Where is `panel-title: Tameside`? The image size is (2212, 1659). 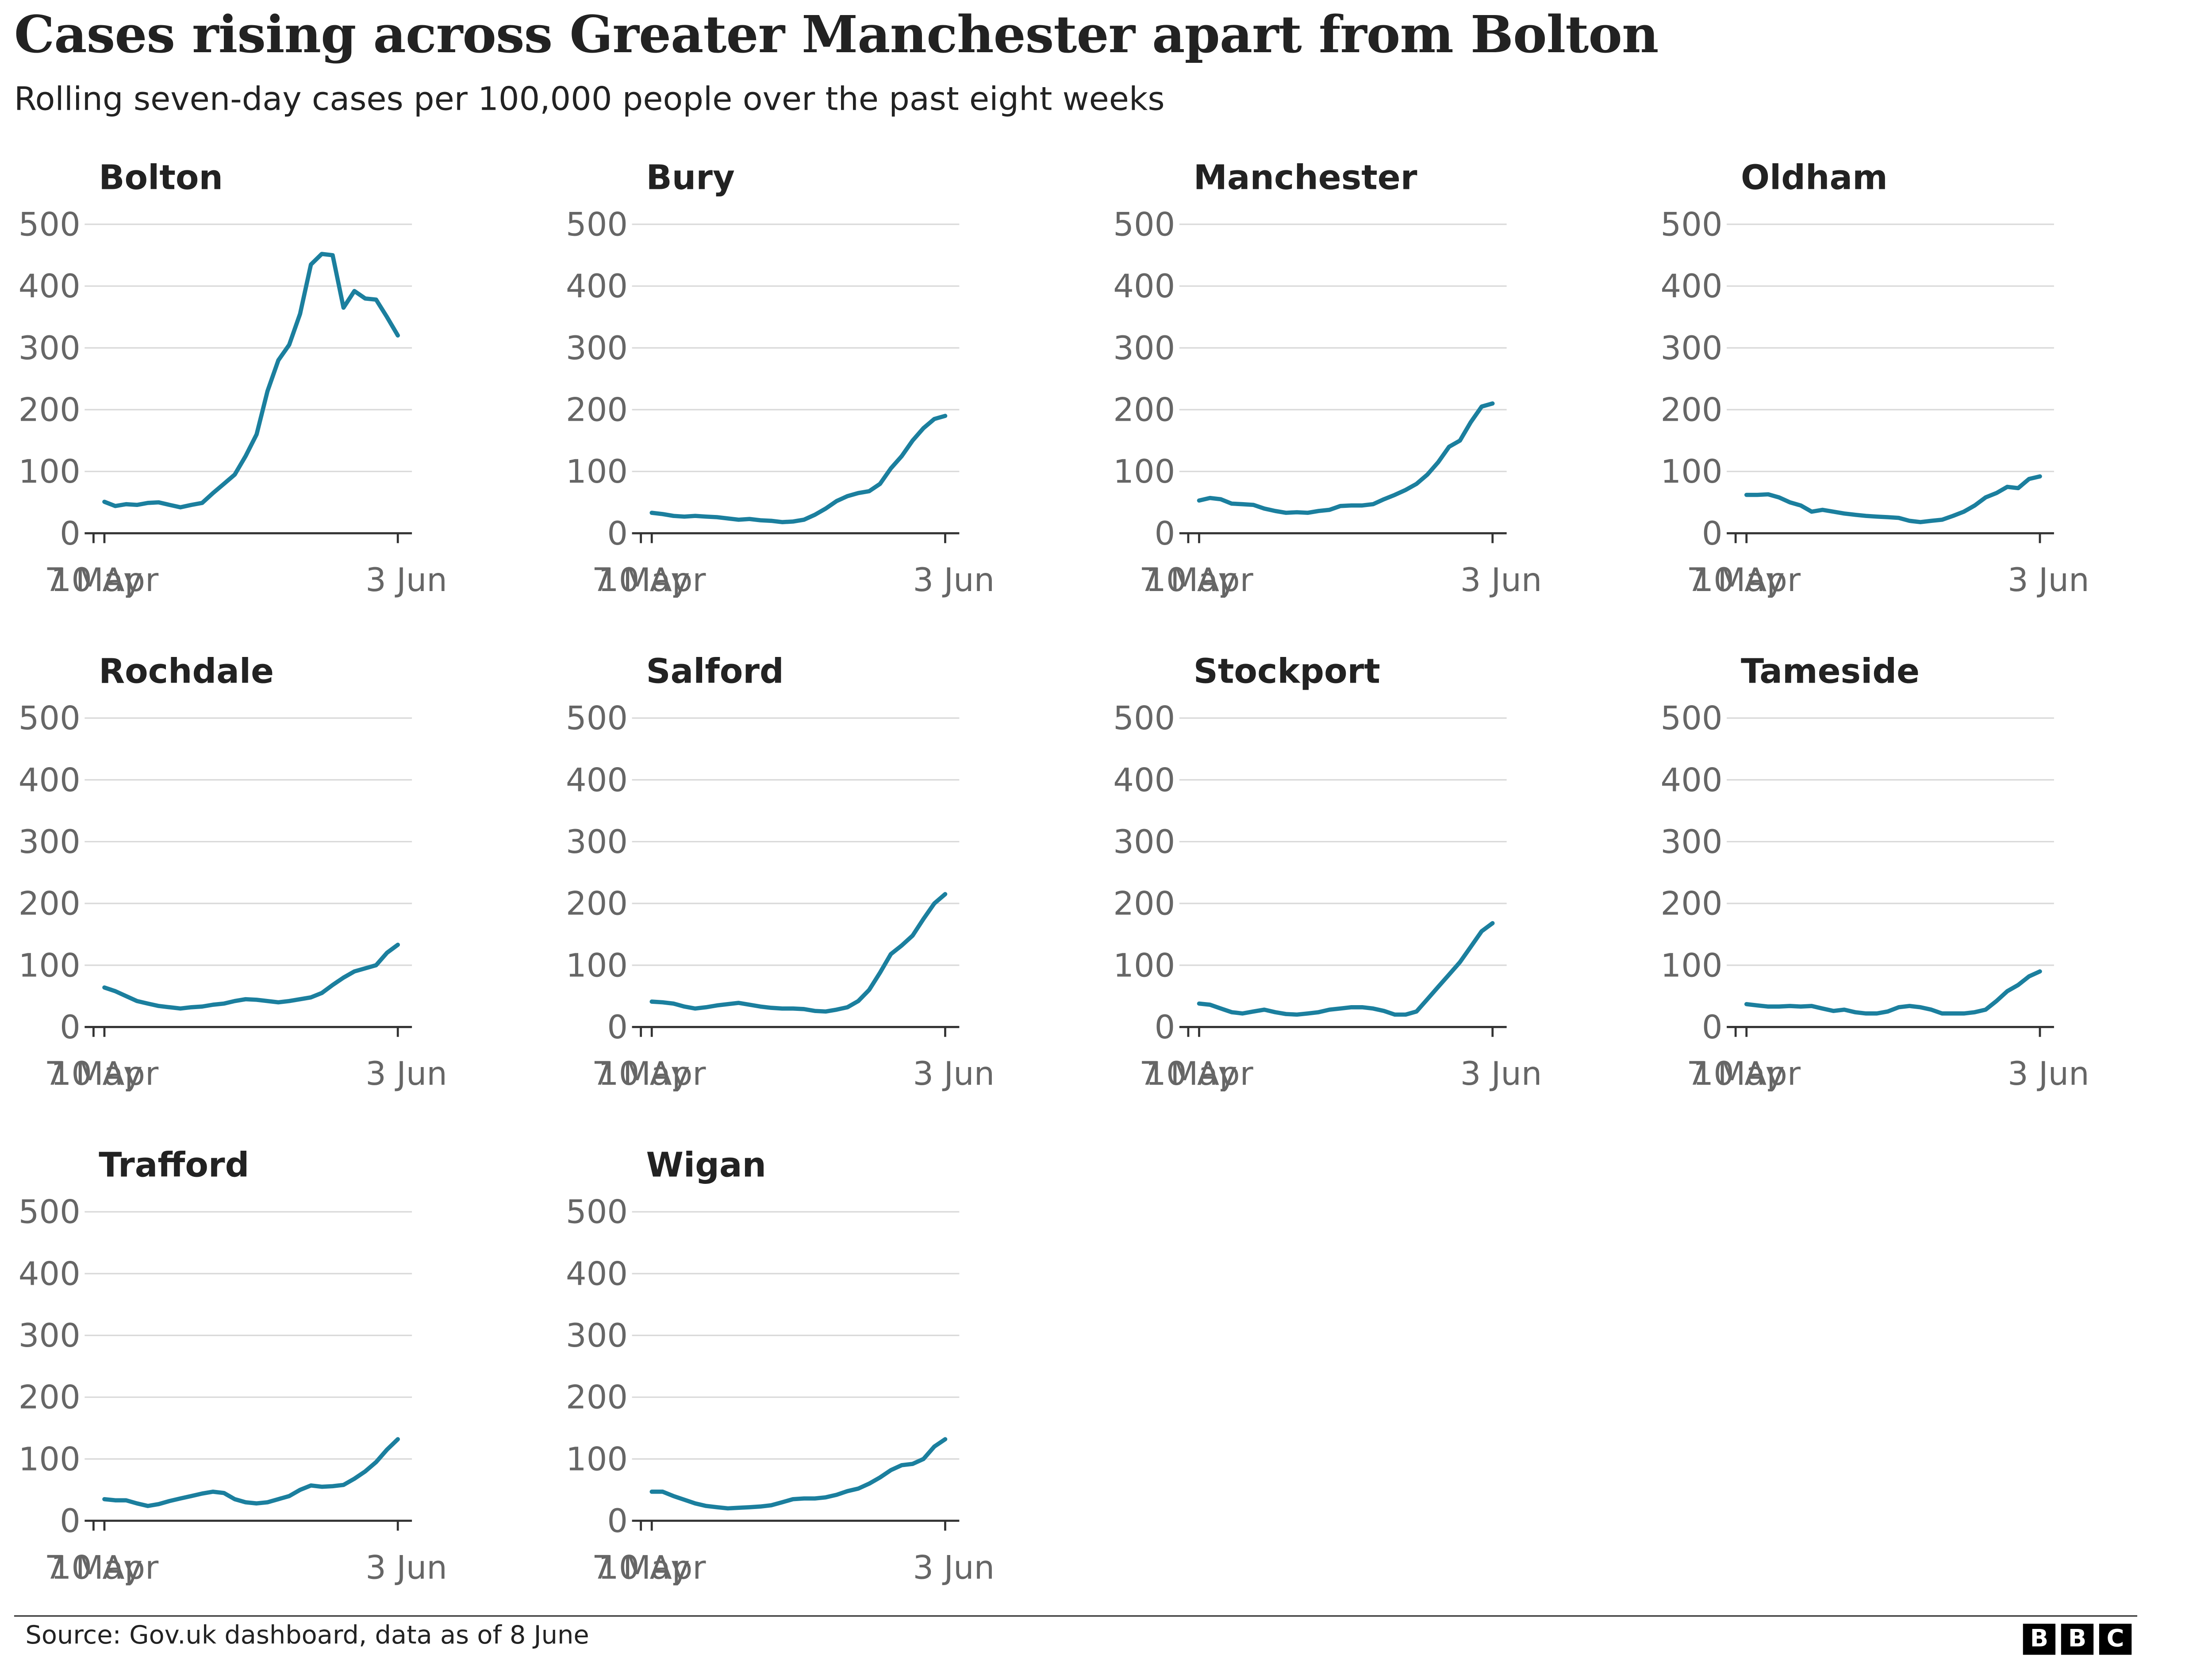
panel-title: Tameside is located at coordinates (1831, 671).